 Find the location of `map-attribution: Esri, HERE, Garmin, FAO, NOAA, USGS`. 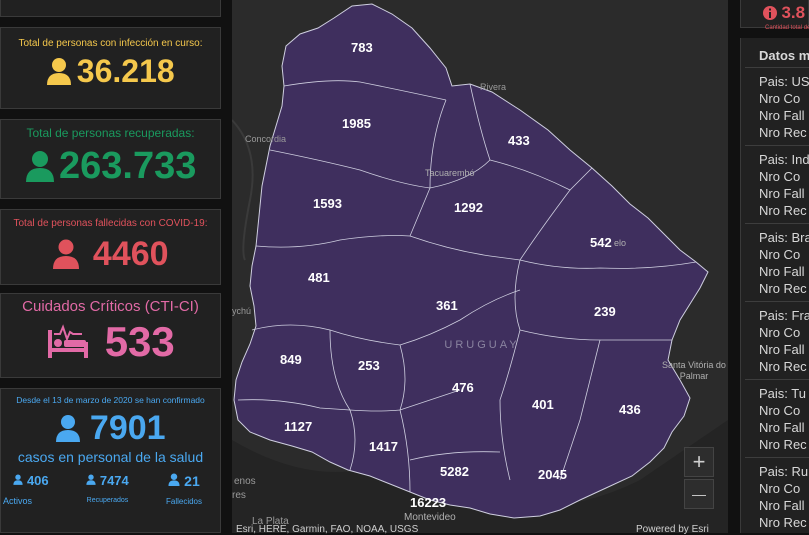

map-attribution: Esri, HERE, Garmin, FAO, NOAA, USGS is located at coordinates (327, 529).